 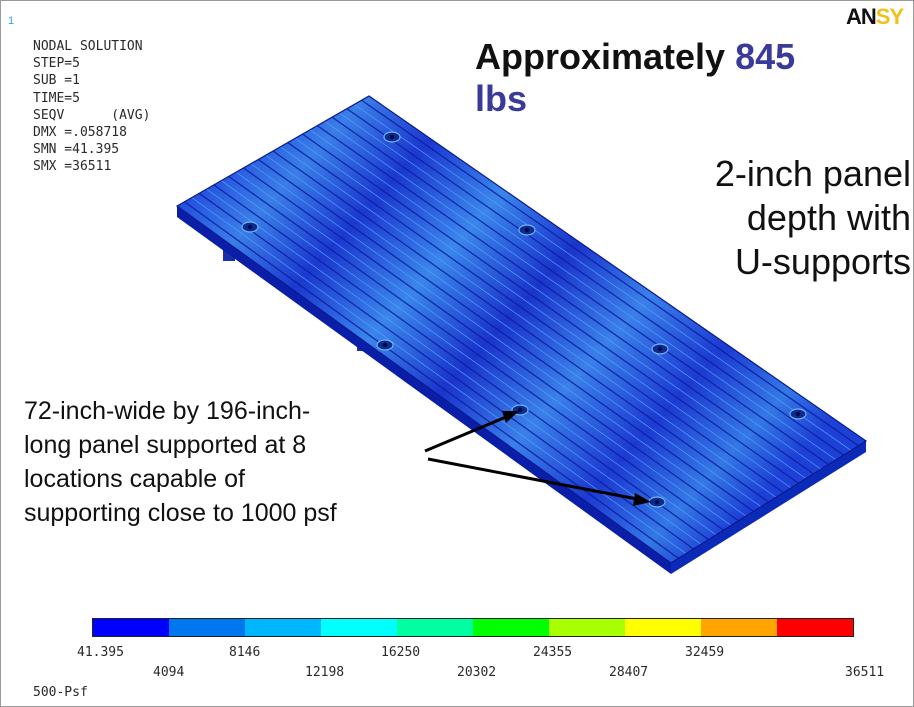 What do you see at coordinates (134, 479) in the screenshot?
I see `callout-line: locations capable of` at bounding box center [134, 479].